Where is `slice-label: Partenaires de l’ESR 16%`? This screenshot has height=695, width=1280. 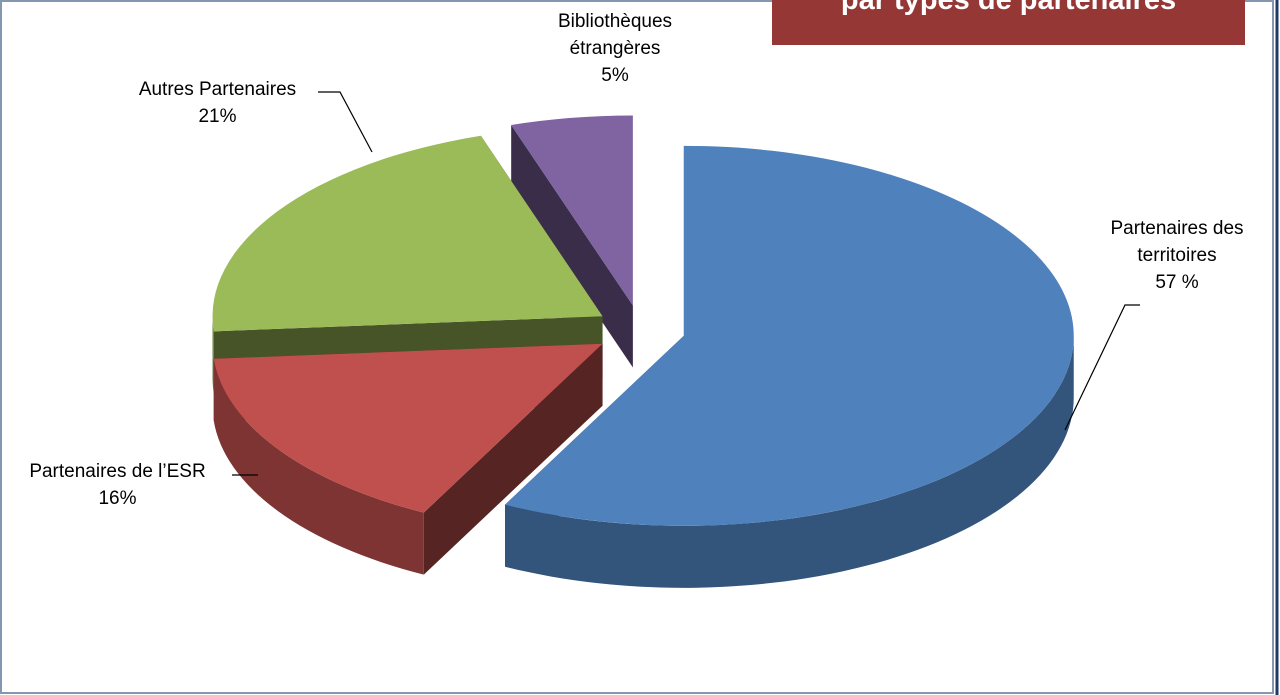 slice-label: Partenaires de l’ESR 16% is located at coordinates (117, 485).